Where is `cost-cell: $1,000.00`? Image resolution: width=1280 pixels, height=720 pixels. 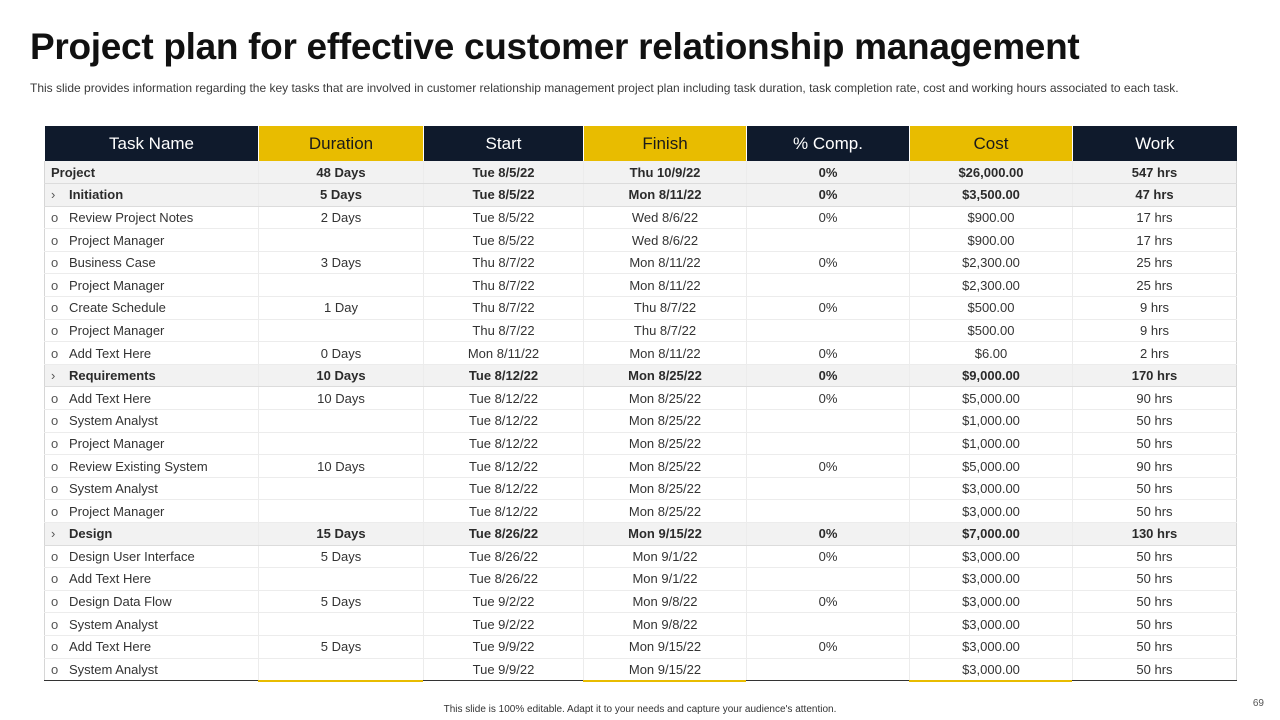
cost-cell: $1,000.00 is located at coordinates (991, 421).